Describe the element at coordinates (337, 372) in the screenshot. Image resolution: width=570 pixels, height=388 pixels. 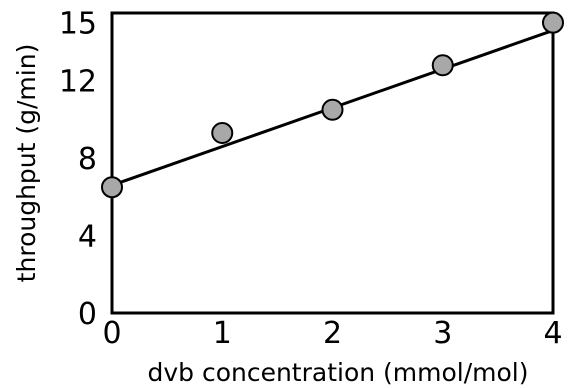
I see `x-axis-label: dvb concentration (mmol/mol)` at that location.